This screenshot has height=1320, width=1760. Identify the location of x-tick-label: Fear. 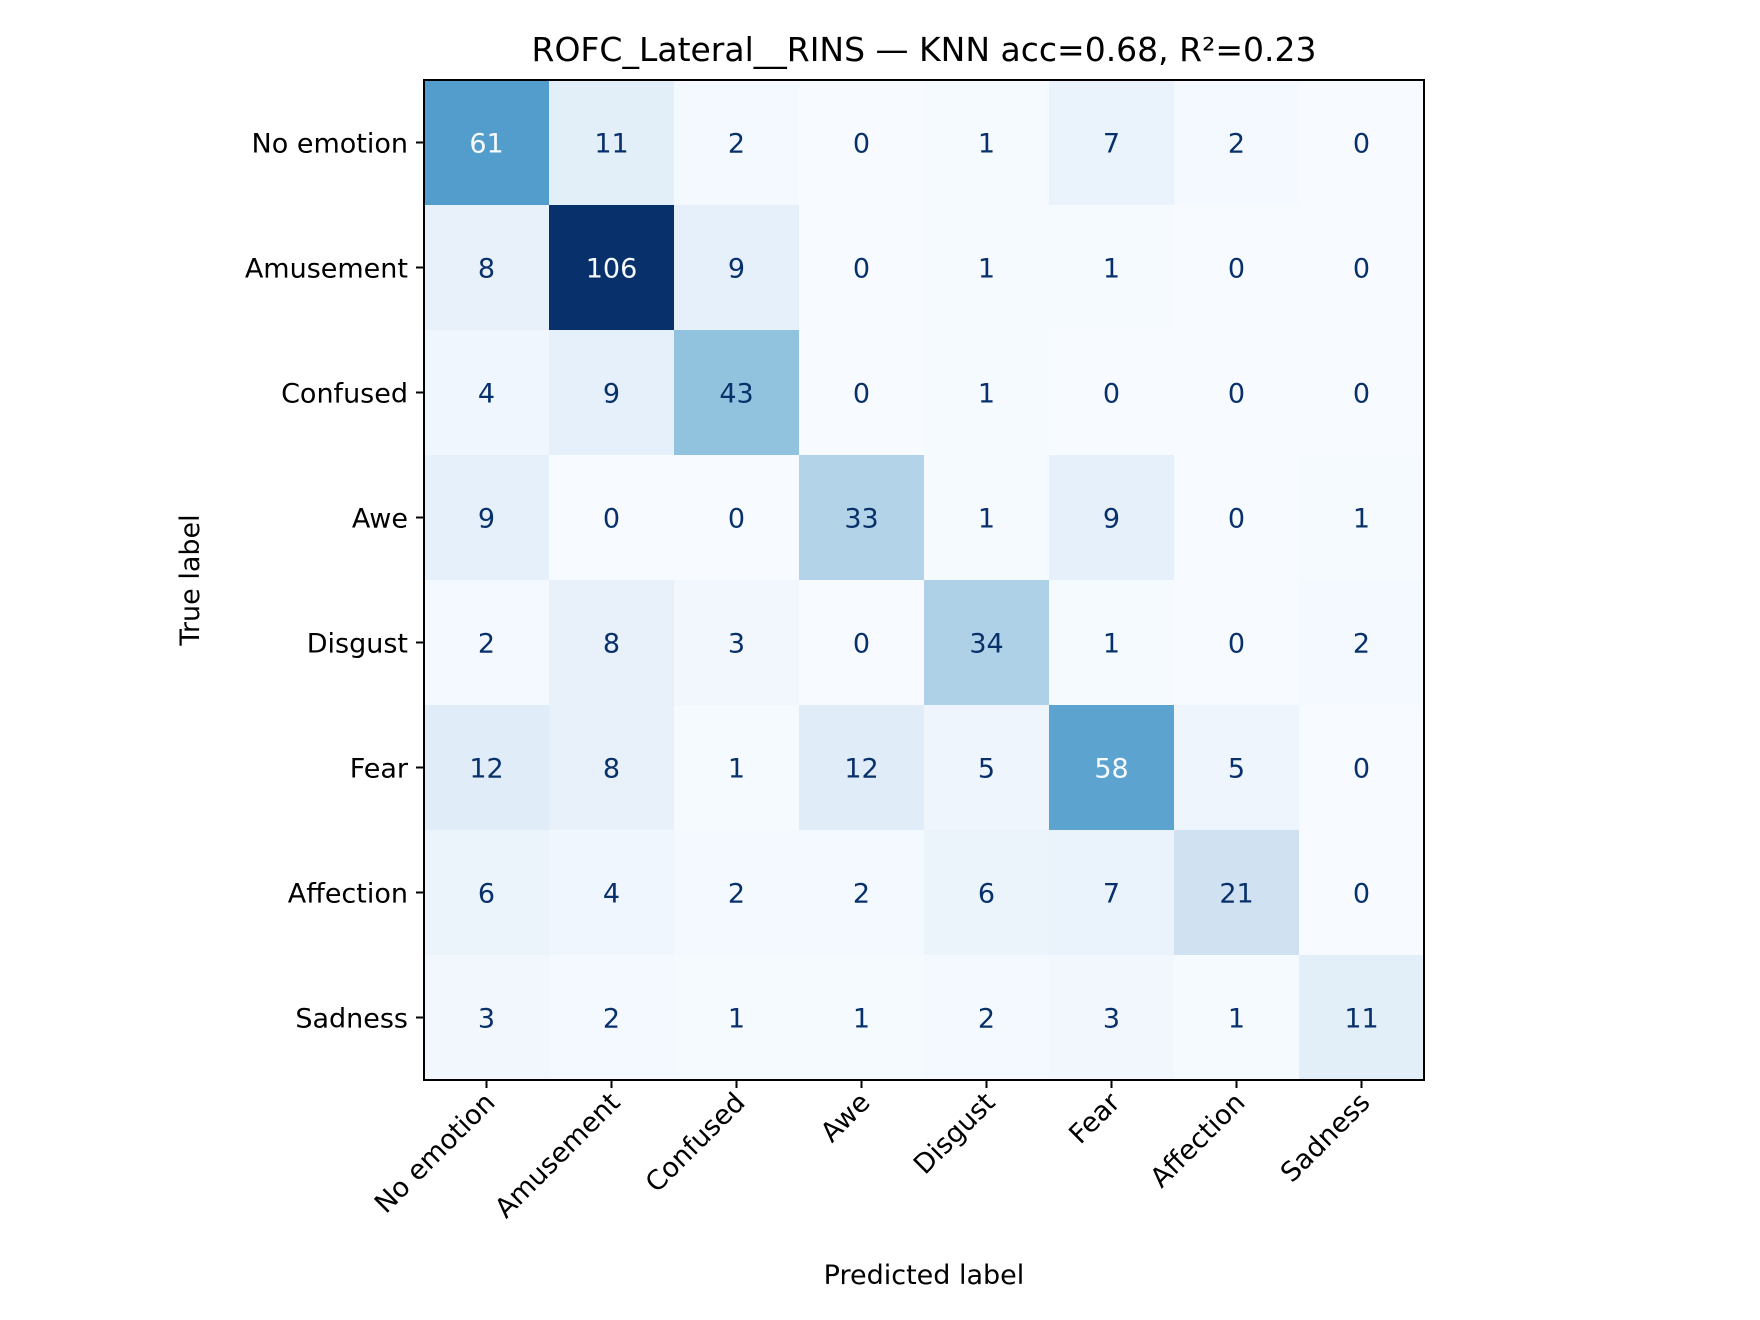
(1095, 1118).